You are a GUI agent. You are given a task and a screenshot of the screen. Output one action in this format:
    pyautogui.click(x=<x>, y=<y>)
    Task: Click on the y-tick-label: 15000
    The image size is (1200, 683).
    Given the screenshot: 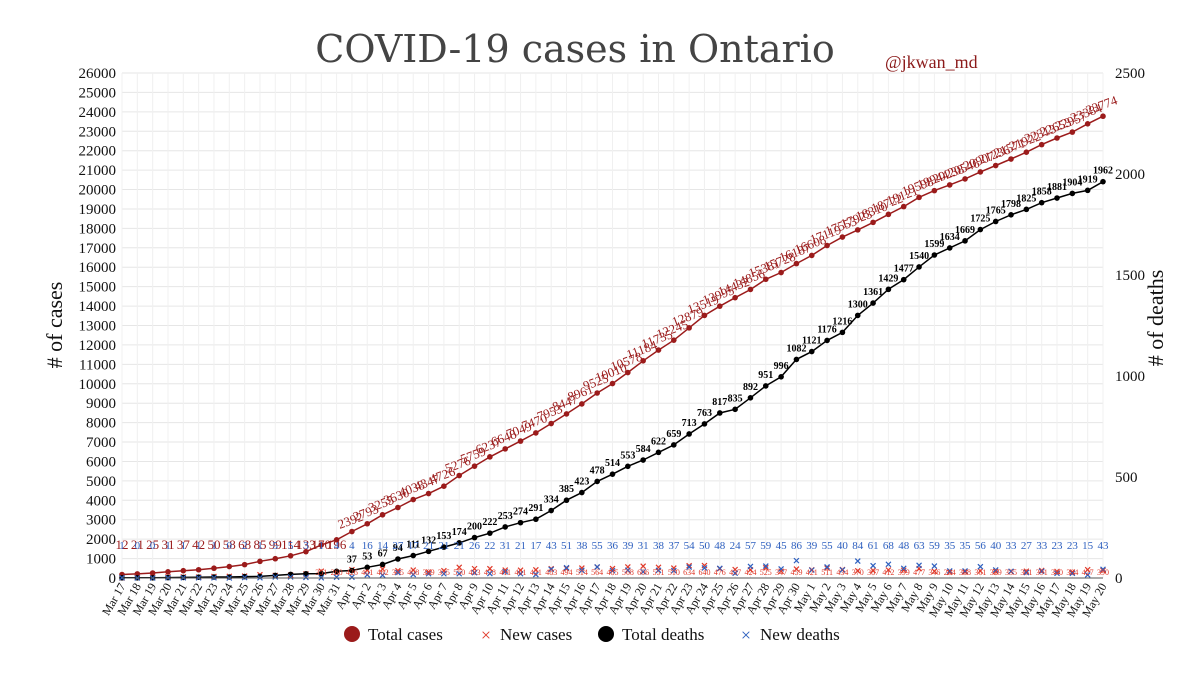 What is the action you would take?
    pyautogui.click(x=98, y=288)
    